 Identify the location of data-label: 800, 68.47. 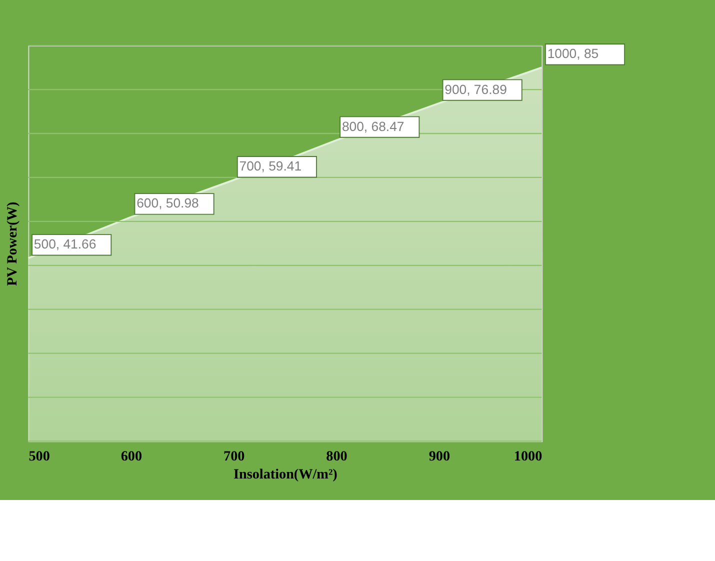
(373, 126).